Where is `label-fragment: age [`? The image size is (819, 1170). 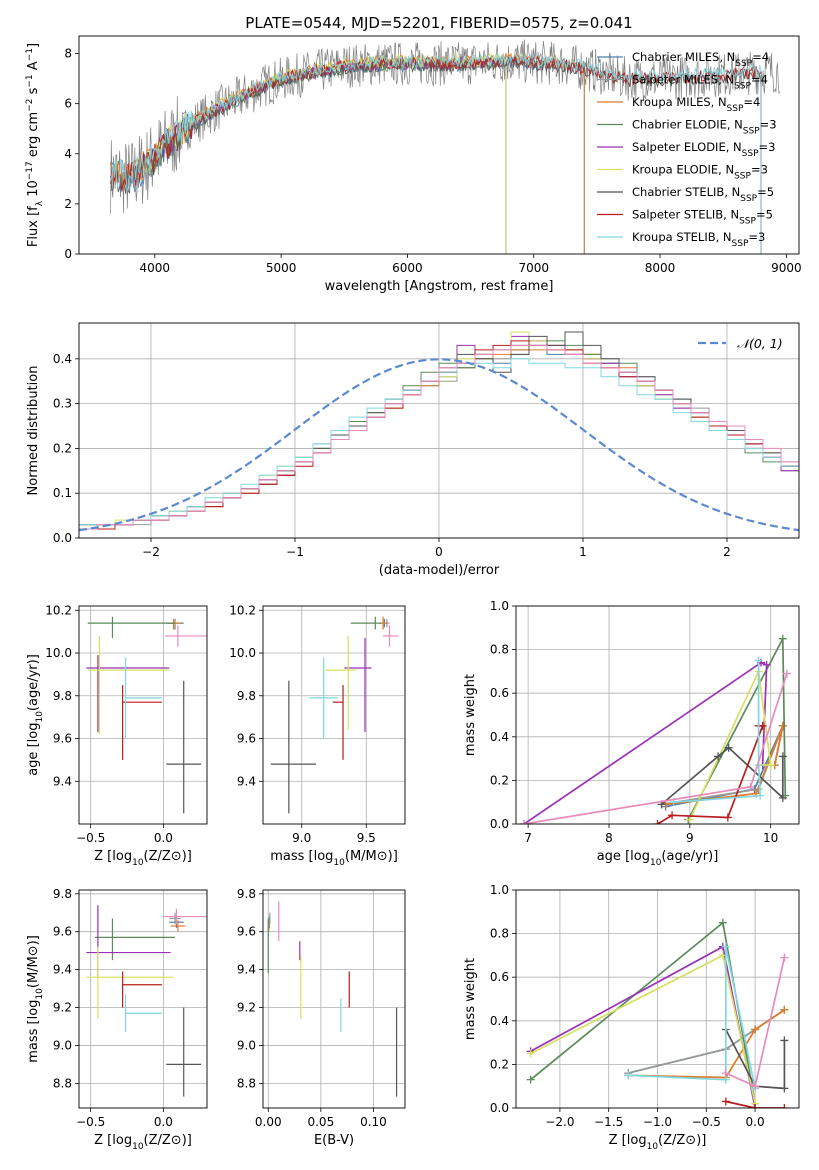
label-fragment: age [ is located at coordinates (613, 856).